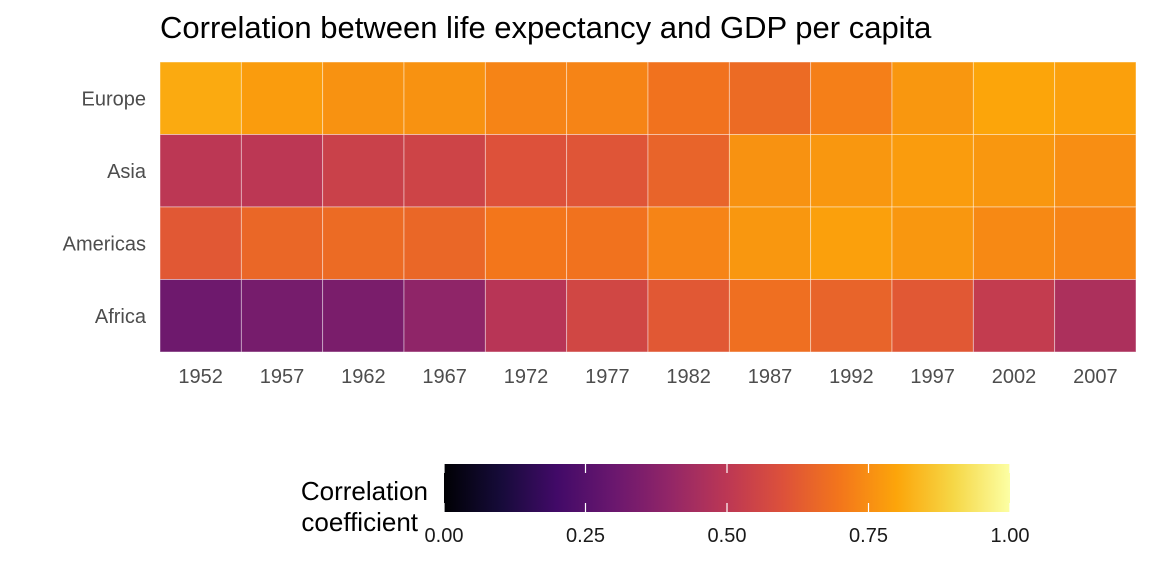 The image size is (1152, 576). I want to click on heatmap-cell-europe-1987, so click(770, 98).